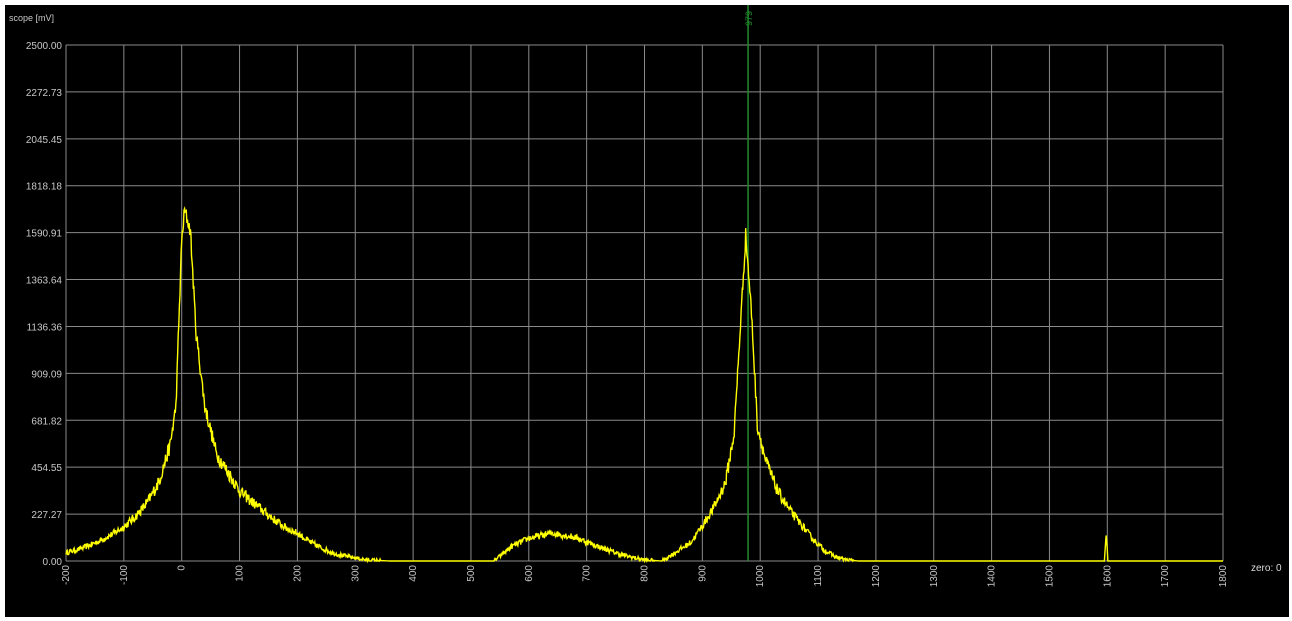  Describe the element at coordinates (66, 575) in the screenshot. I see `x-tick-label: -200` at that location.